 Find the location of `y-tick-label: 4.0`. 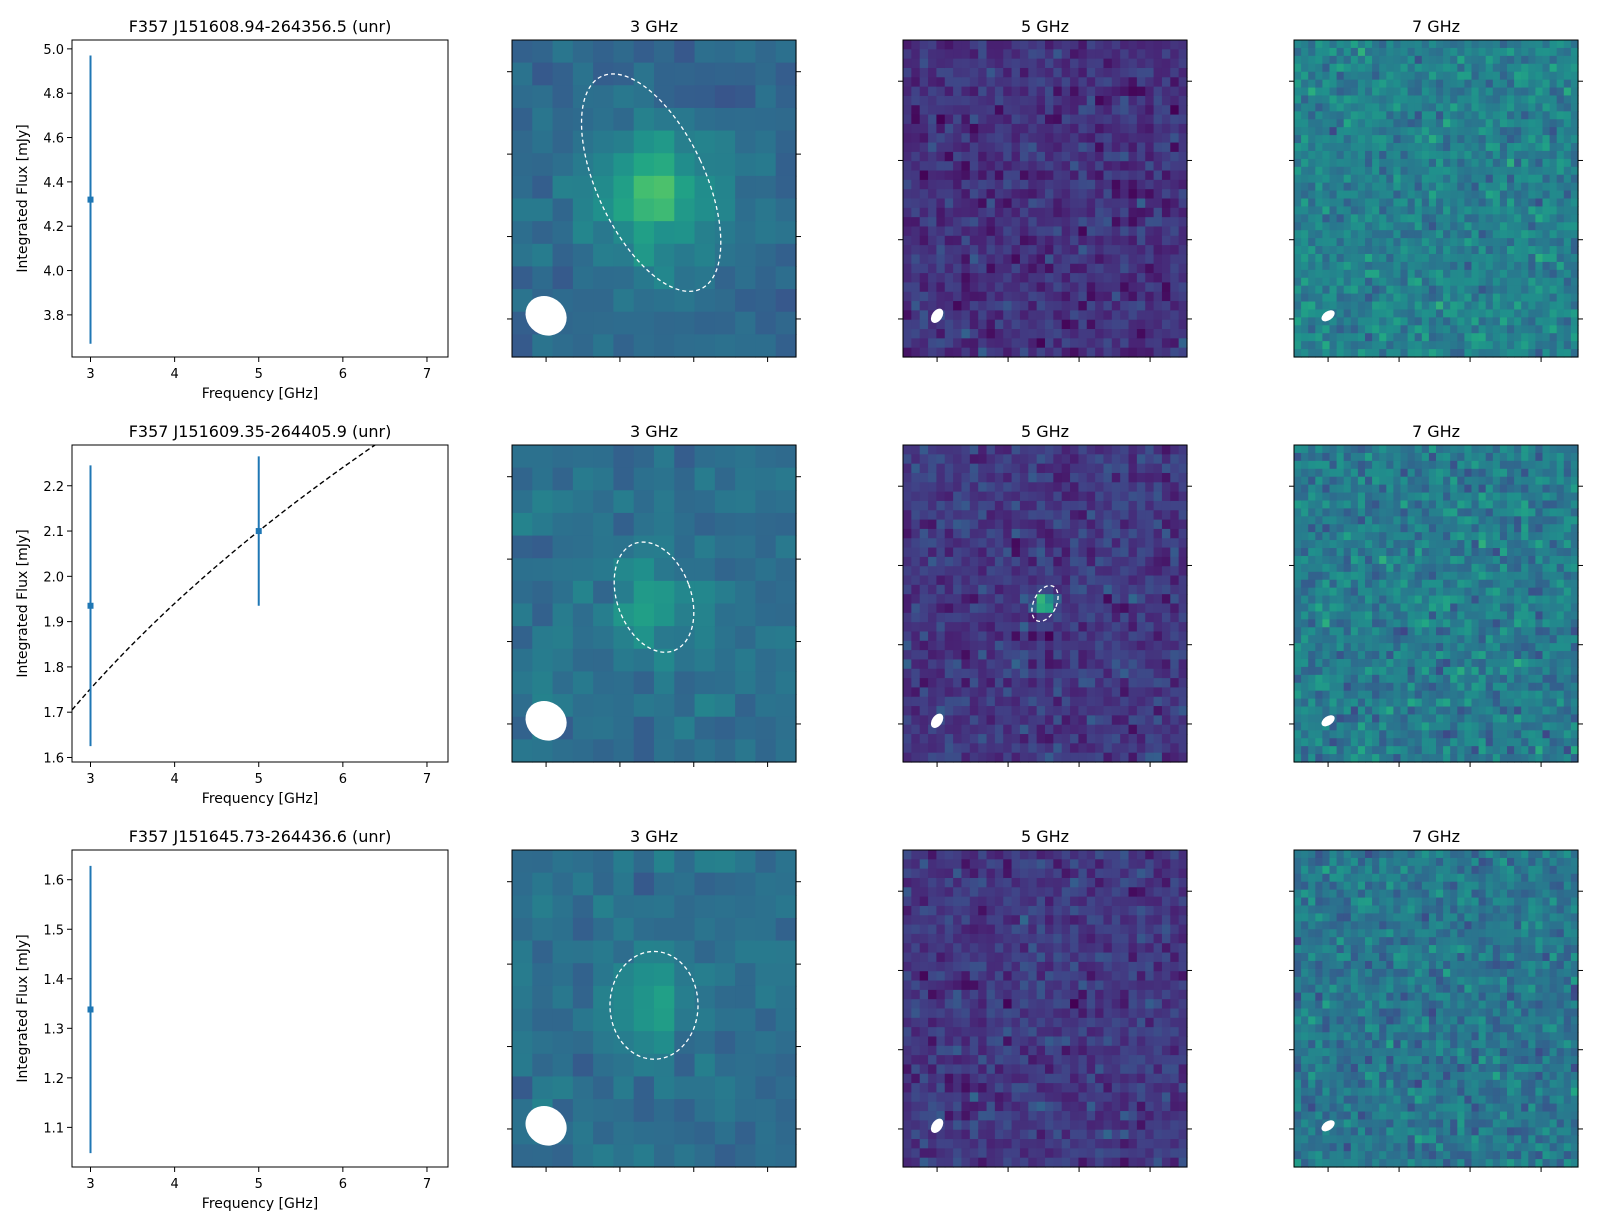

y-tick-label: 4.0 is located at coordinates (53, 272).